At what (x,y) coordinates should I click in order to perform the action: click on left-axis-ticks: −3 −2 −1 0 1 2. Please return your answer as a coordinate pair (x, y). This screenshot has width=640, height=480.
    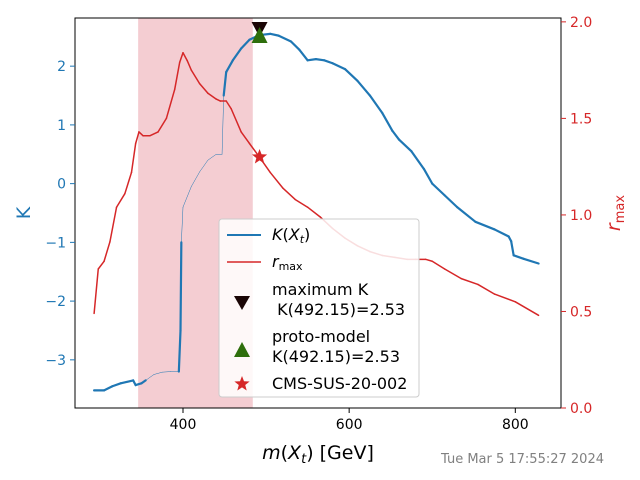
    Looking at the image, I should click on (60, 214).